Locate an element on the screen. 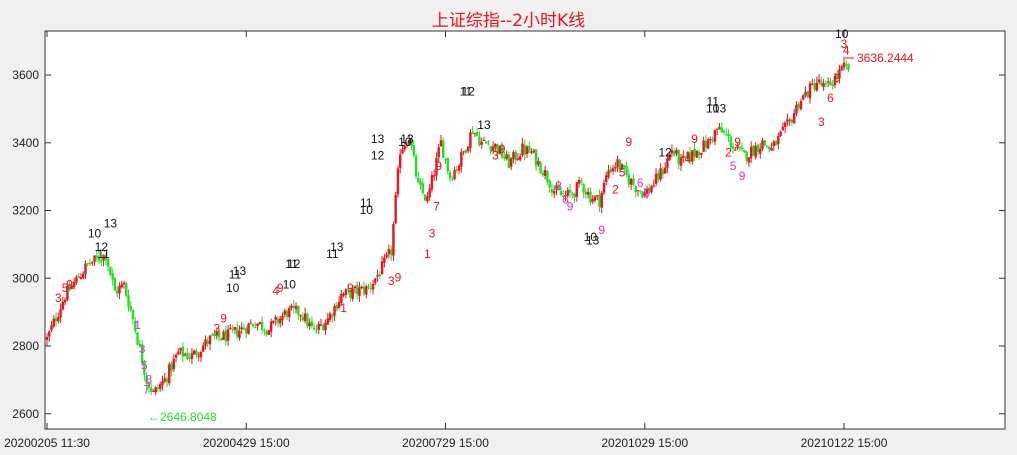 This screenshot has width=1017, height=455. count-label-magenta: 3 is located at coordinates (142, 349).